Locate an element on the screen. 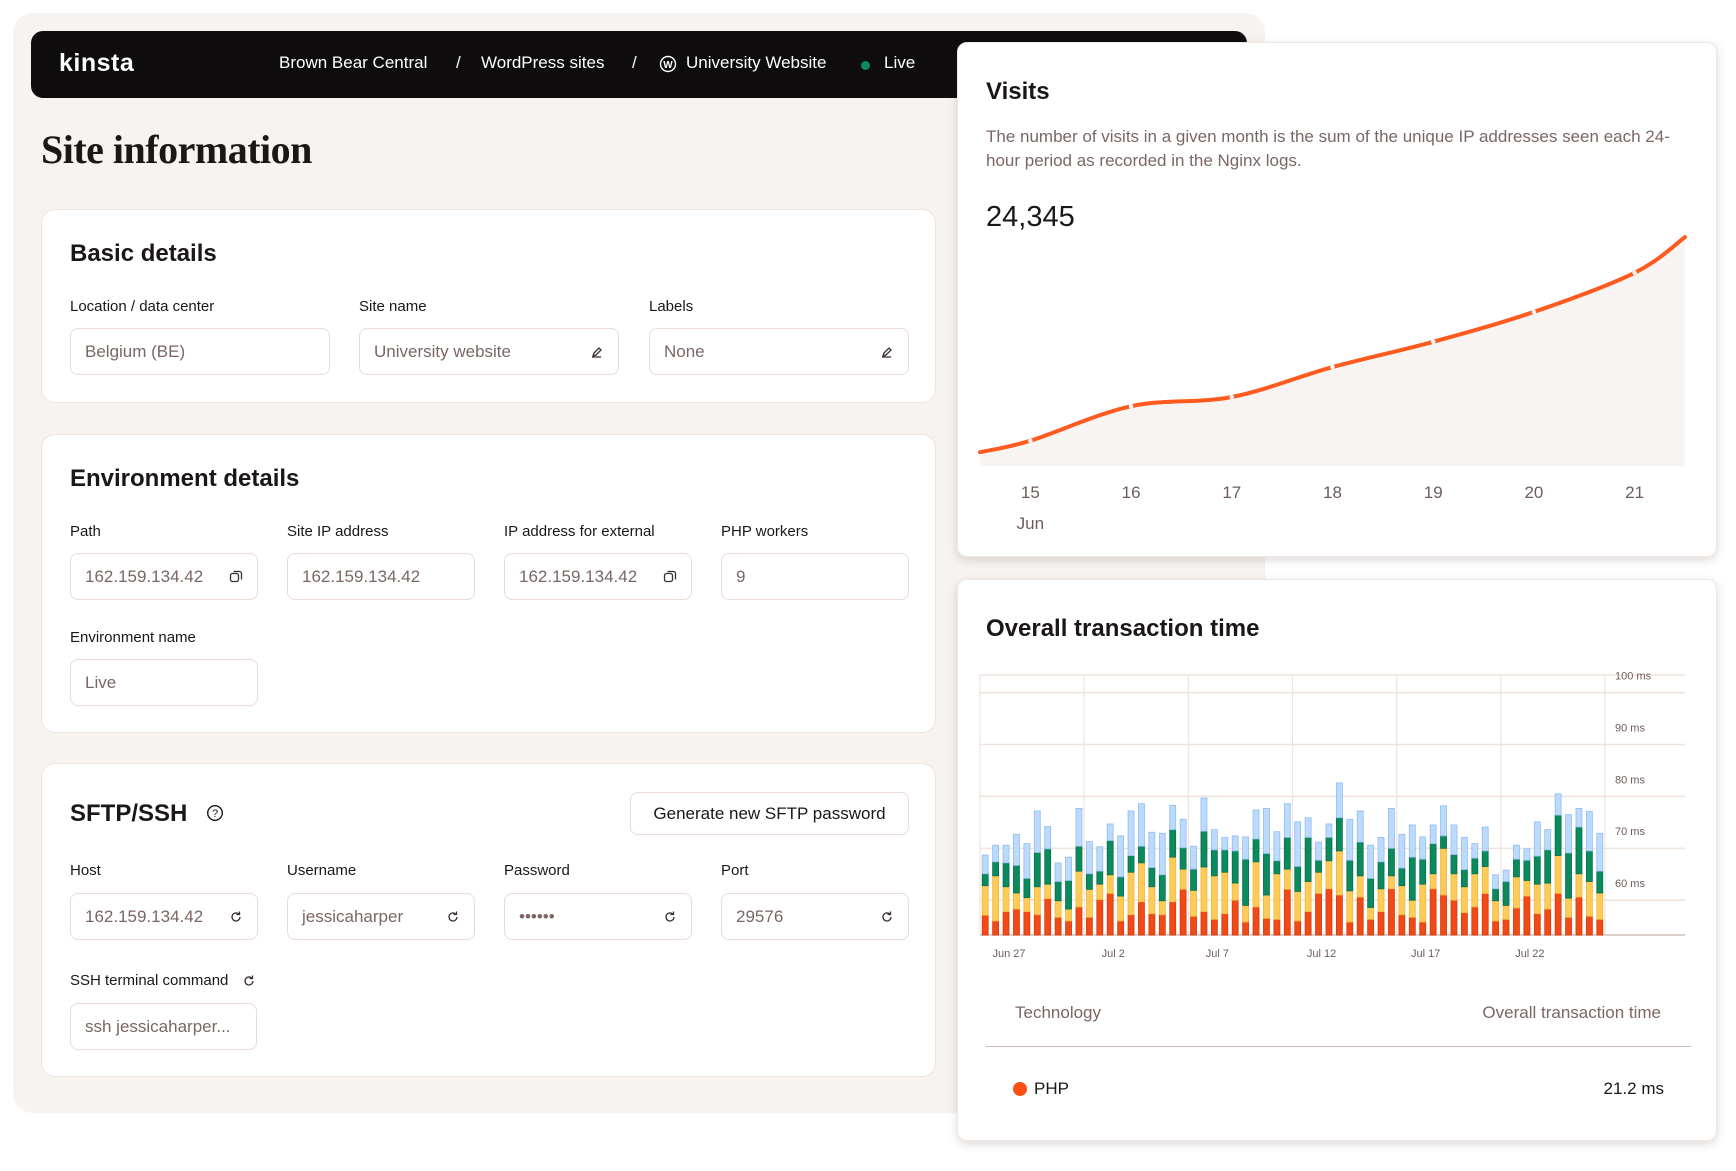  breadcrumb-site: University Website is located at coordinates (756, 62).